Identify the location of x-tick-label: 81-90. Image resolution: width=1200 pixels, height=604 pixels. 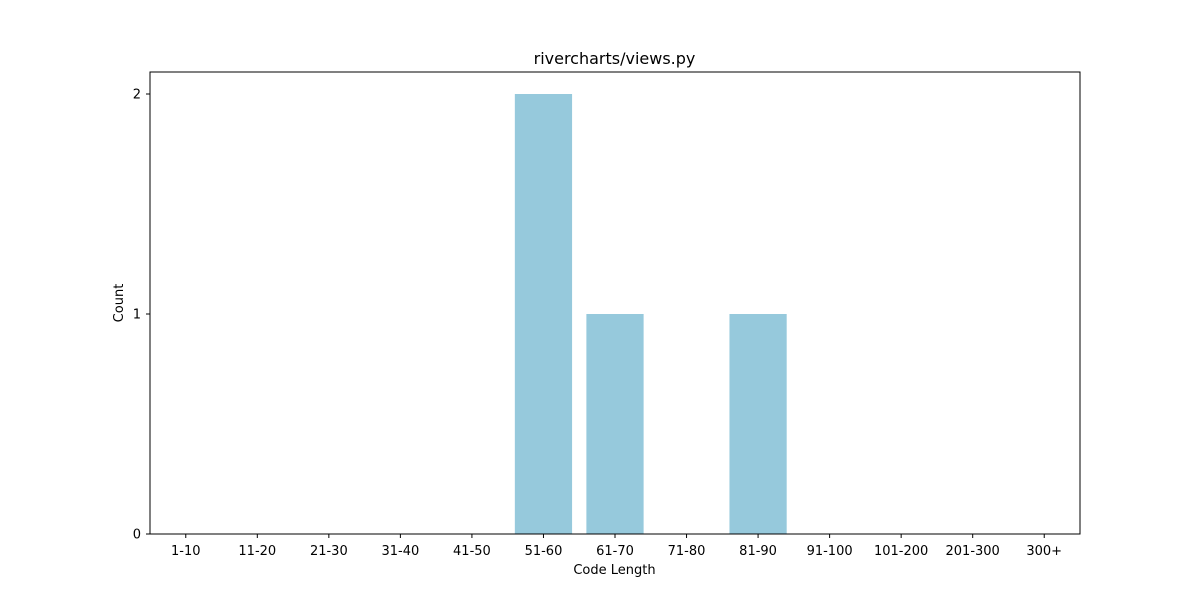
(758, 551).